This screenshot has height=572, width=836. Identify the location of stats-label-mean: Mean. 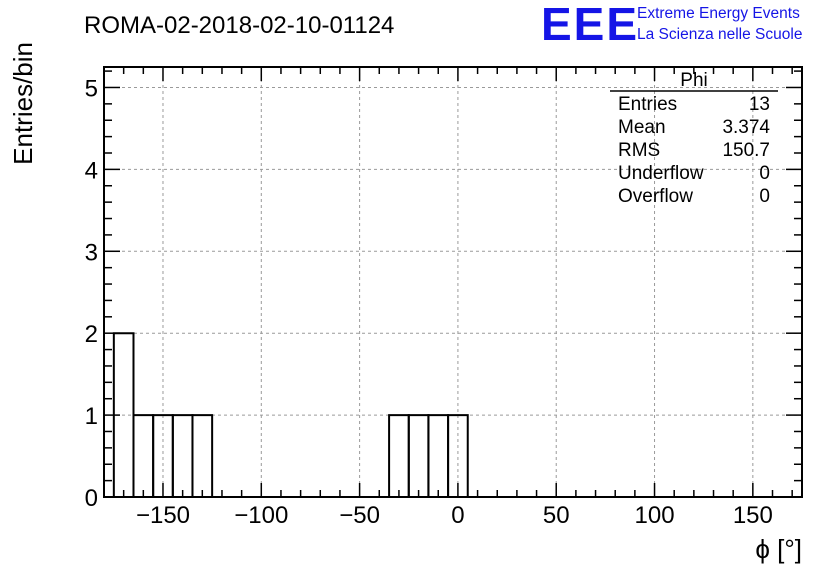
(642, 127).